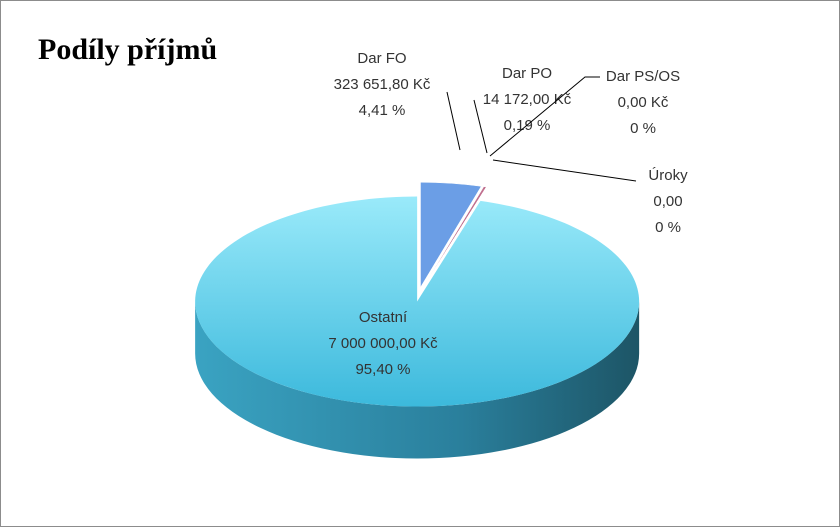 The image size is (840, 527). I want to click on data-label-percent: 95,40 %, so click(382, 369).